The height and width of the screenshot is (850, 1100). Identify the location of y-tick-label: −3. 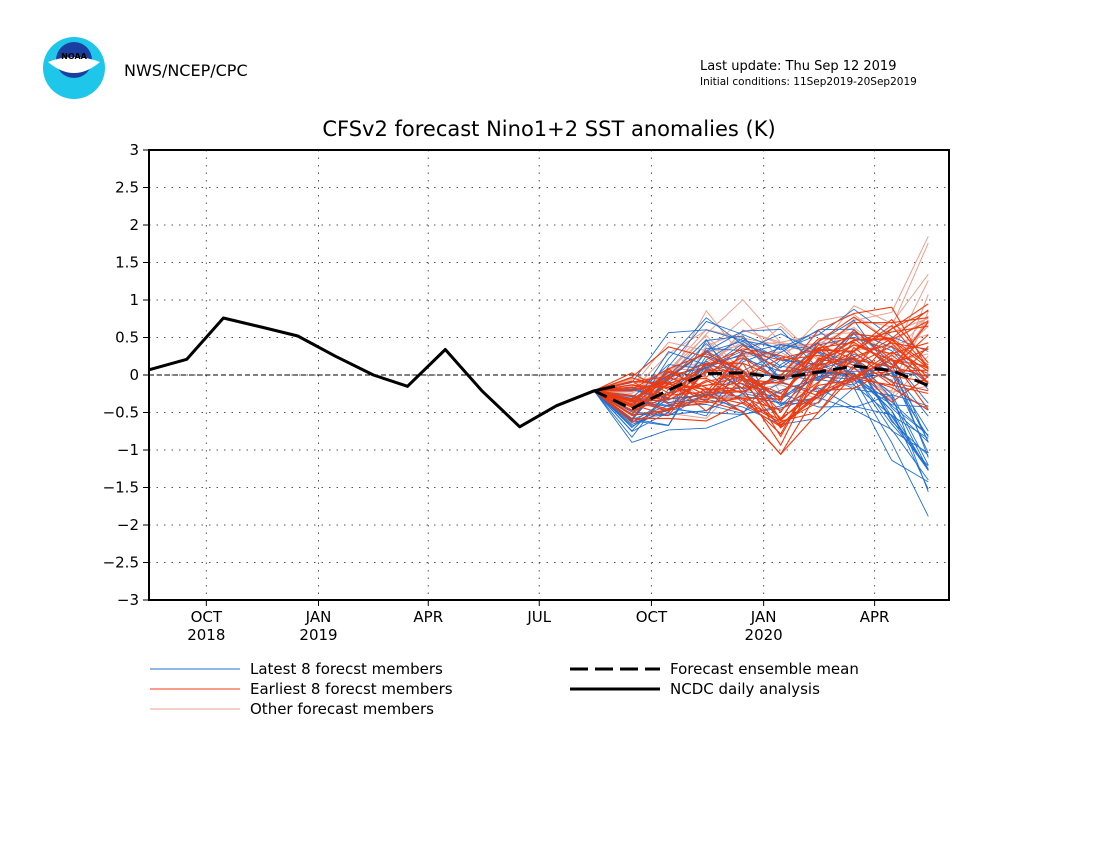
(128, 600).